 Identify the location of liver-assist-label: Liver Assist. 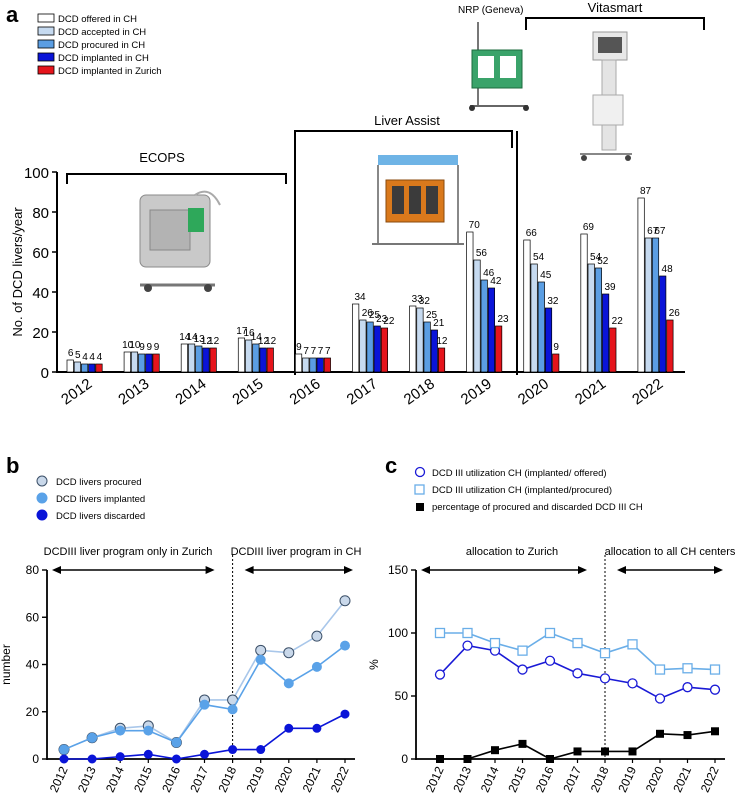
(407, 120).